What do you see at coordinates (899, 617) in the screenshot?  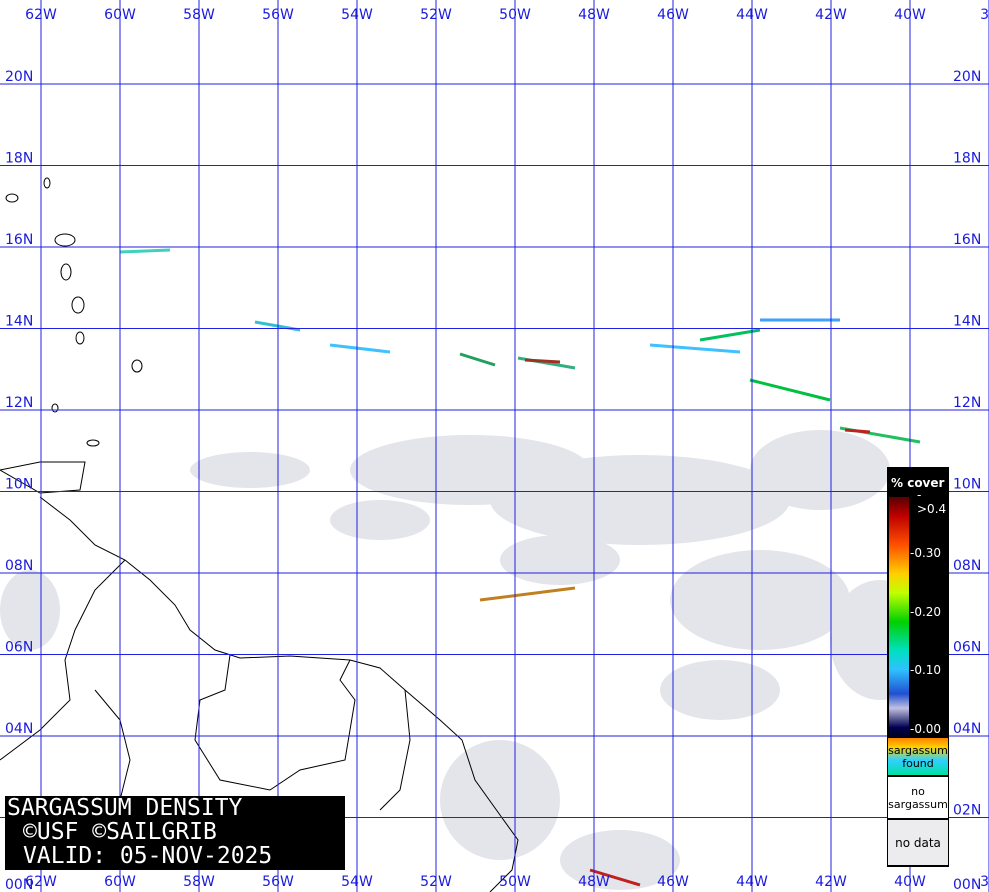 I see `color-bar` at bounding box center [899, 617].